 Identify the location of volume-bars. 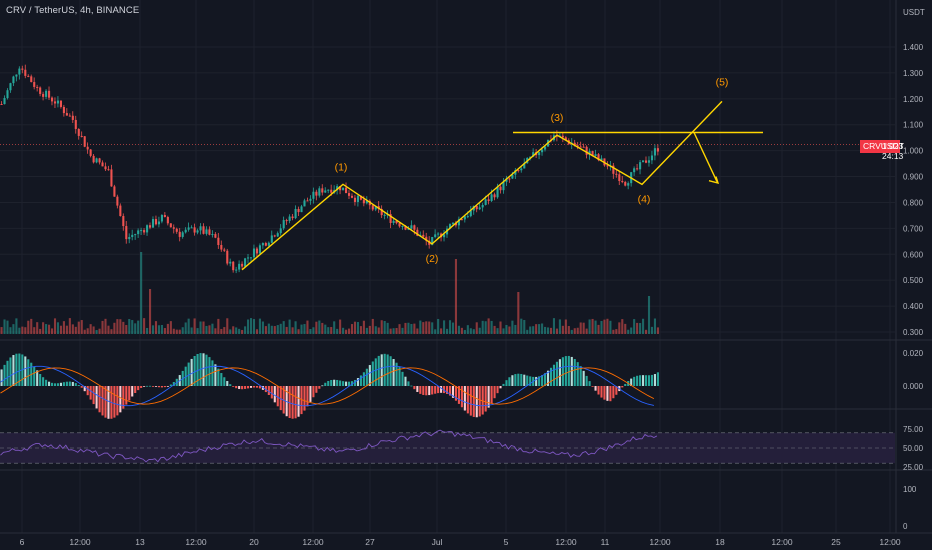
(329, 293).